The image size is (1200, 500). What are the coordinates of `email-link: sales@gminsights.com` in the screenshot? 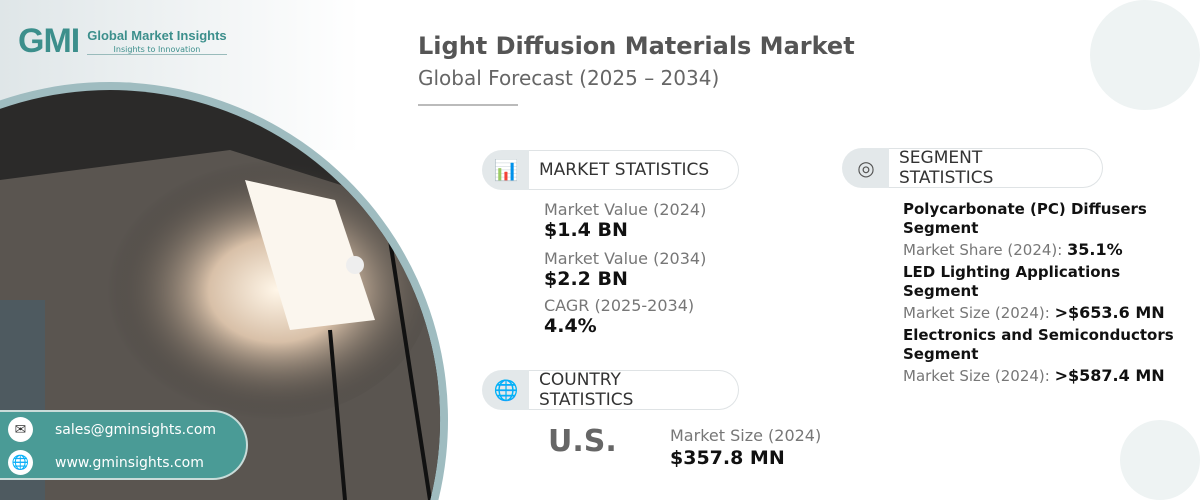 It's located at (136, 429).